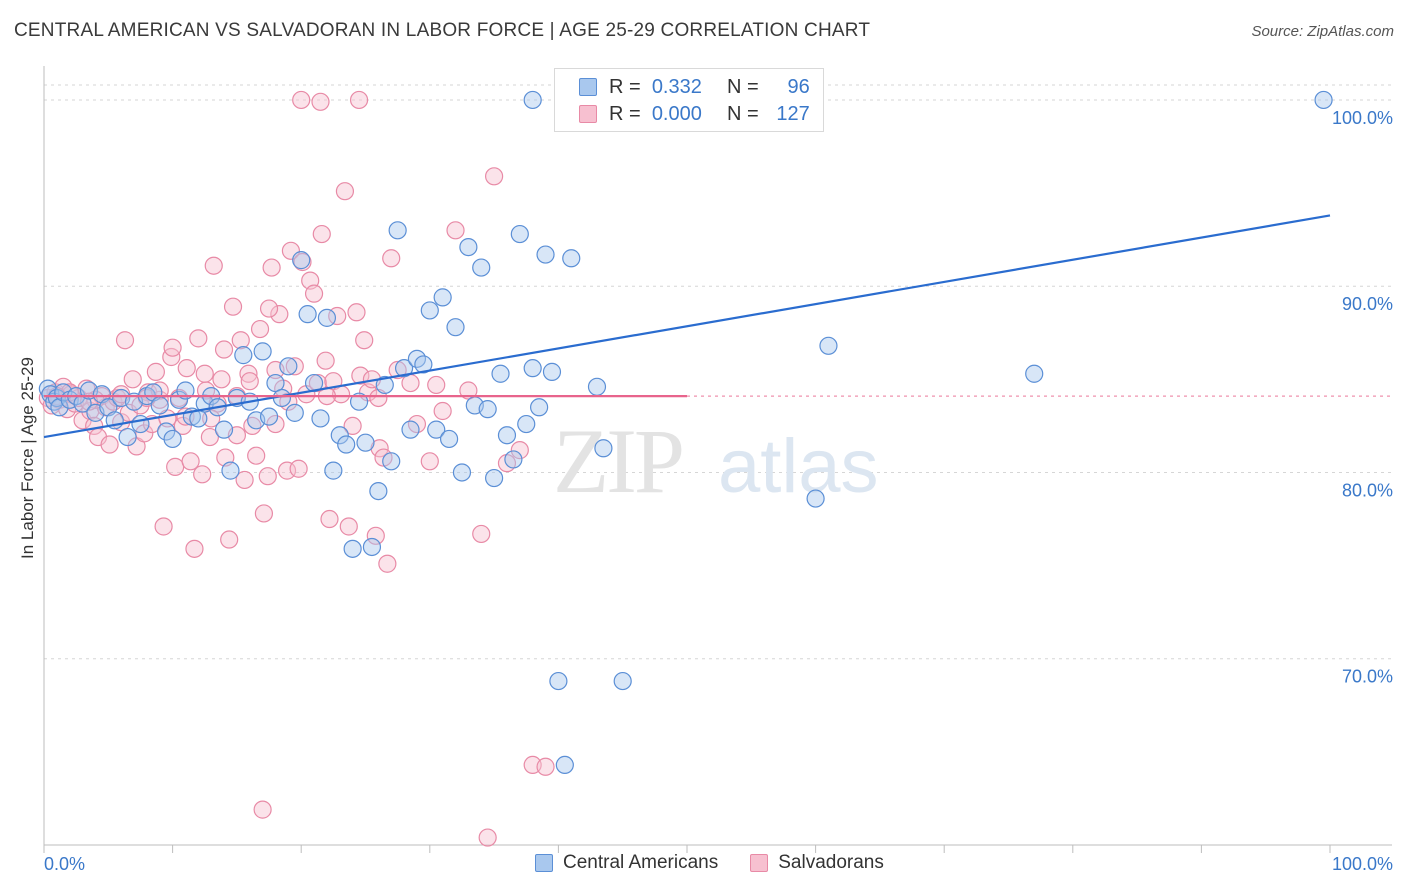  What do you see at coordinates (759, 863) in the screenshot?
I see `legend-swatch-salvadorans` at bounding box center [759, 863].